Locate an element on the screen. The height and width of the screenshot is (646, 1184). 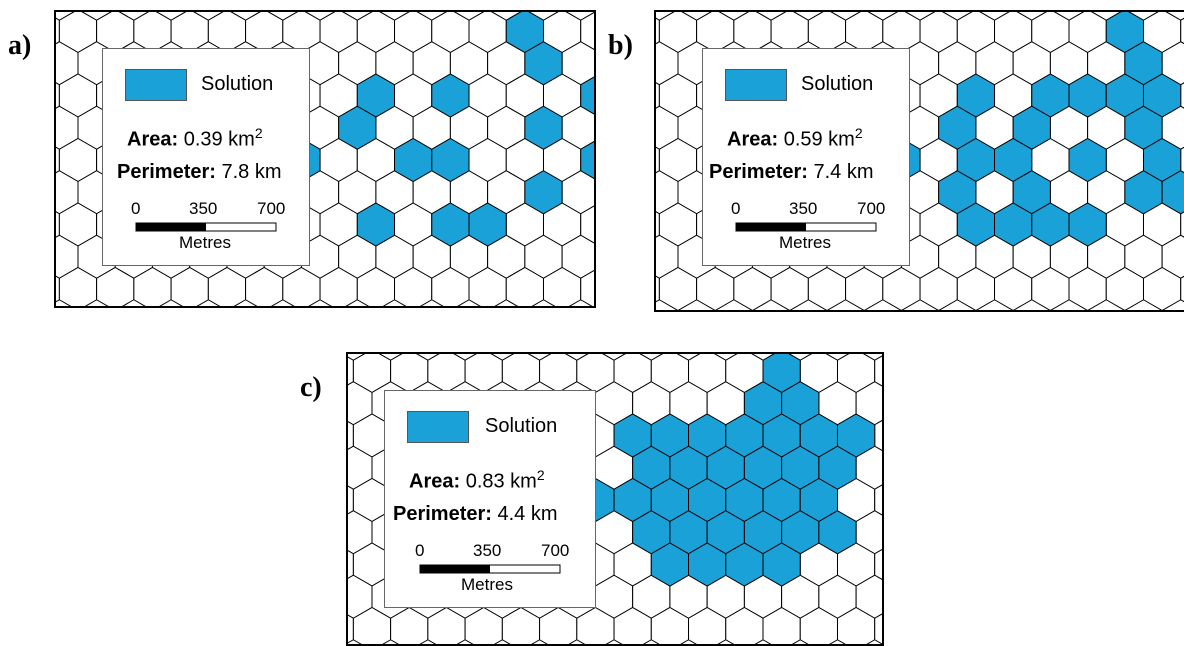
area-value: 0.59 km is located at coordinates (819, 140).